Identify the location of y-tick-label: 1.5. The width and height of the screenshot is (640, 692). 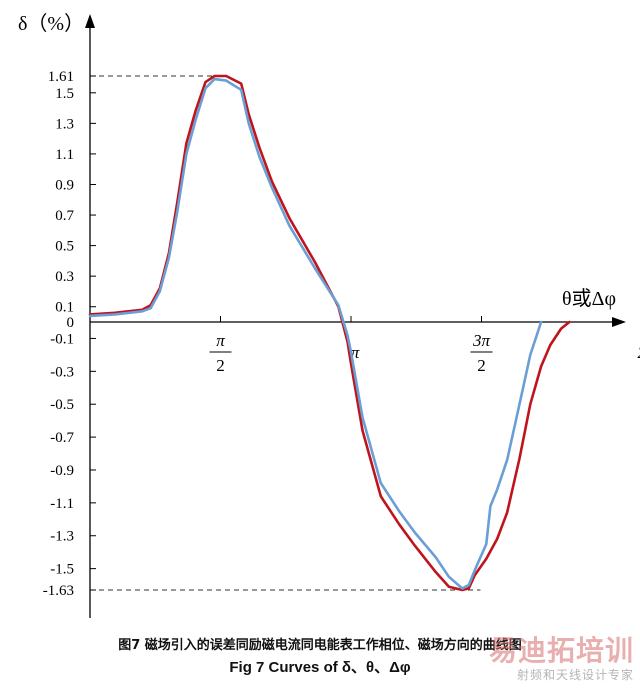
(64, 94).